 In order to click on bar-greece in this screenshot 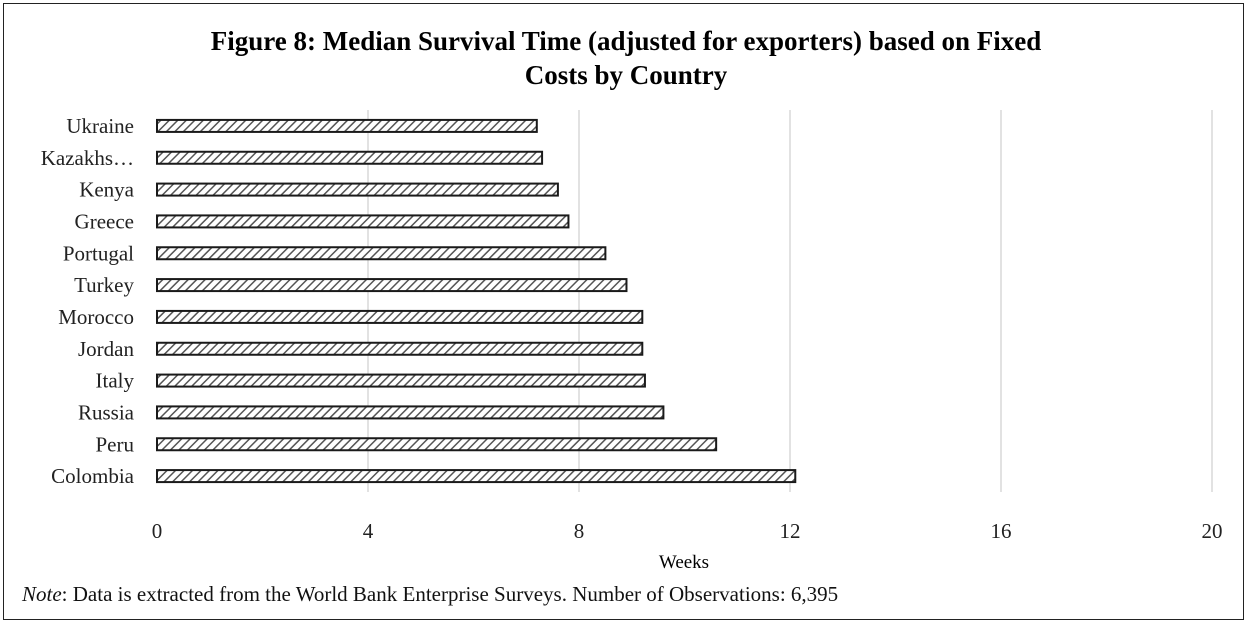, I will do `click(363, 221)`.